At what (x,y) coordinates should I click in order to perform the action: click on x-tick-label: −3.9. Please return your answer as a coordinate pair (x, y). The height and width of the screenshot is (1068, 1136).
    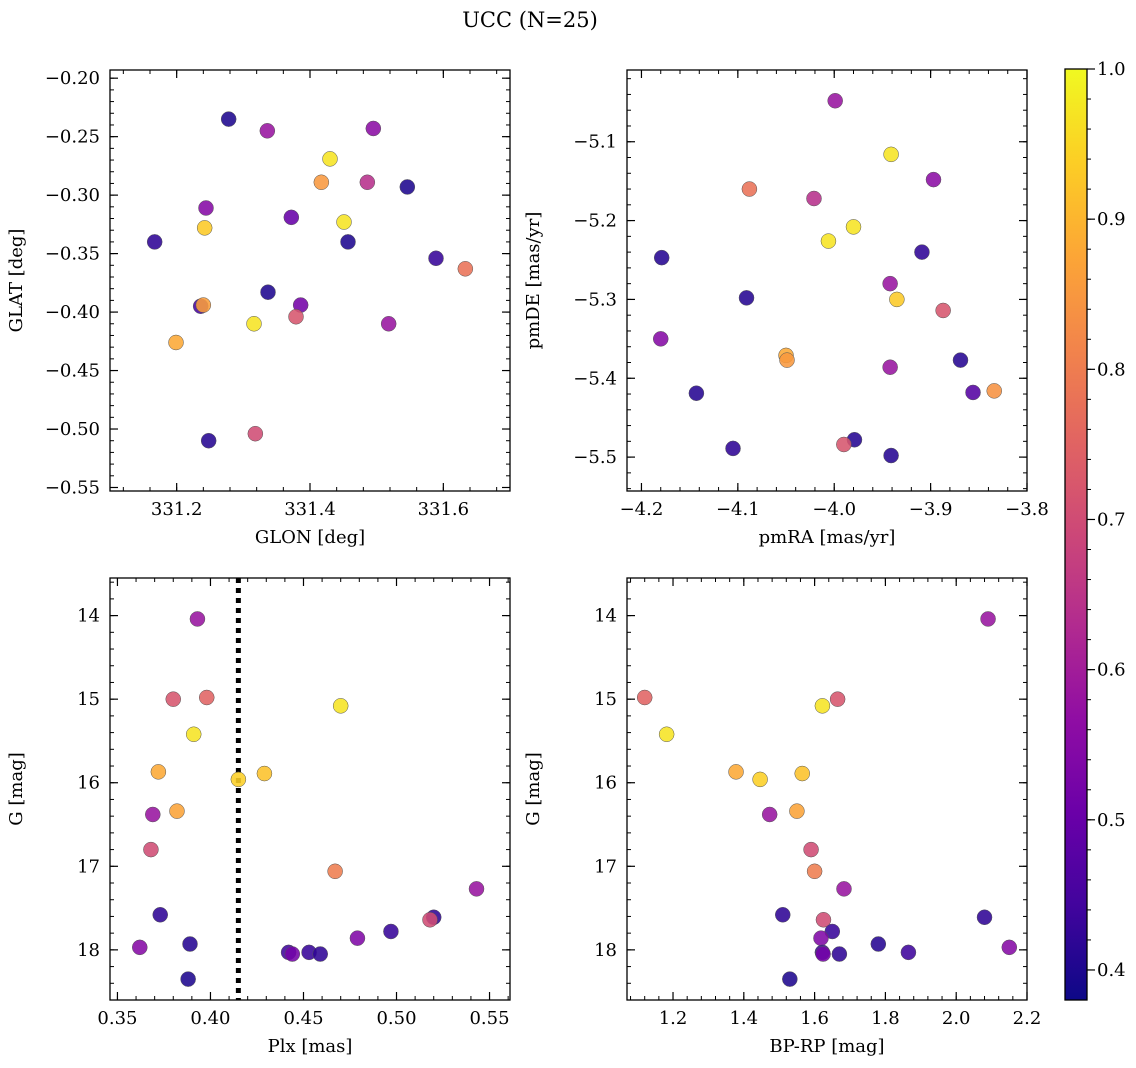
    Looking at the image, I should click on (931, 509).